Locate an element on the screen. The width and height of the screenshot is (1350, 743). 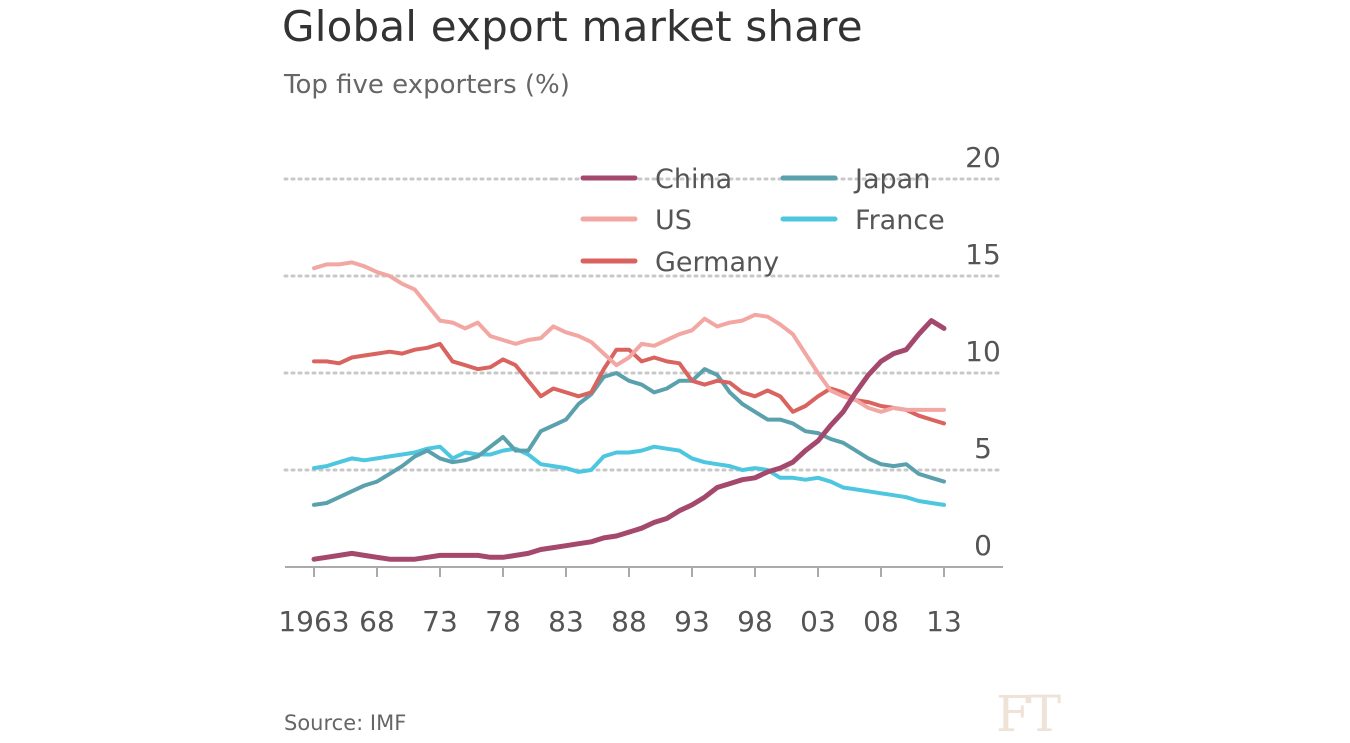
chart-title: Global export market share is located at coordinates (572, 26).